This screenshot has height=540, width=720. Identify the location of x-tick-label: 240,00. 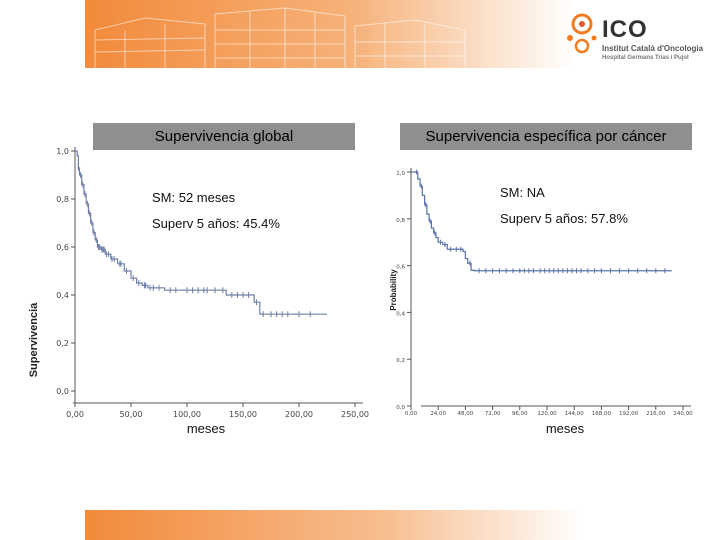
(683, 414).